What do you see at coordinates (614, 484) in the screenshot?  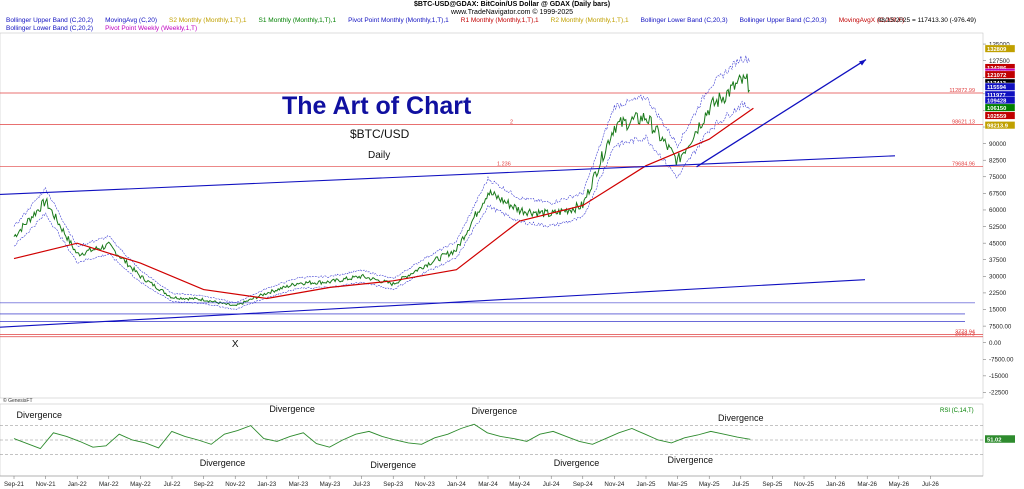 I see `x-tick-label: Nov-24` at bounding box center [614, 484].